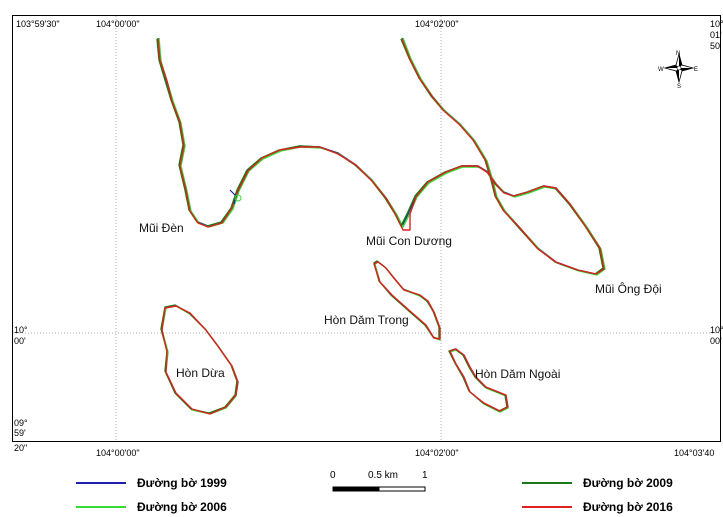  I want to click on coord-right-mid-2: 00', so click(716, 341).